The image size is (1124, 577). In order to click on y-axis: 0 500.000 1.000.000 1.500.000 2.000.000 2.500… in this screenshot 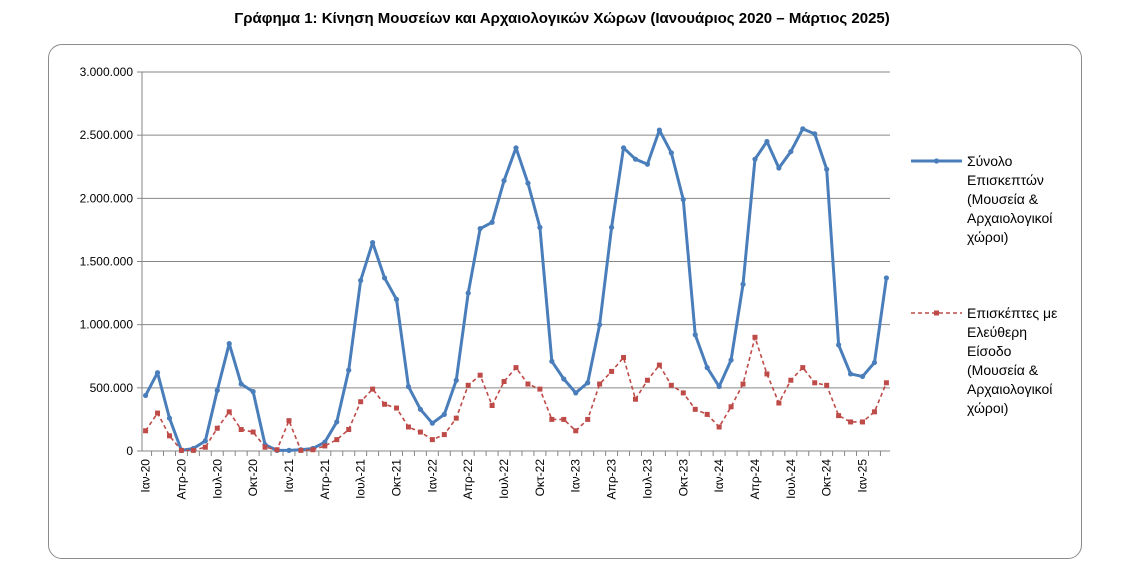, I will do `click(111, 261)`.